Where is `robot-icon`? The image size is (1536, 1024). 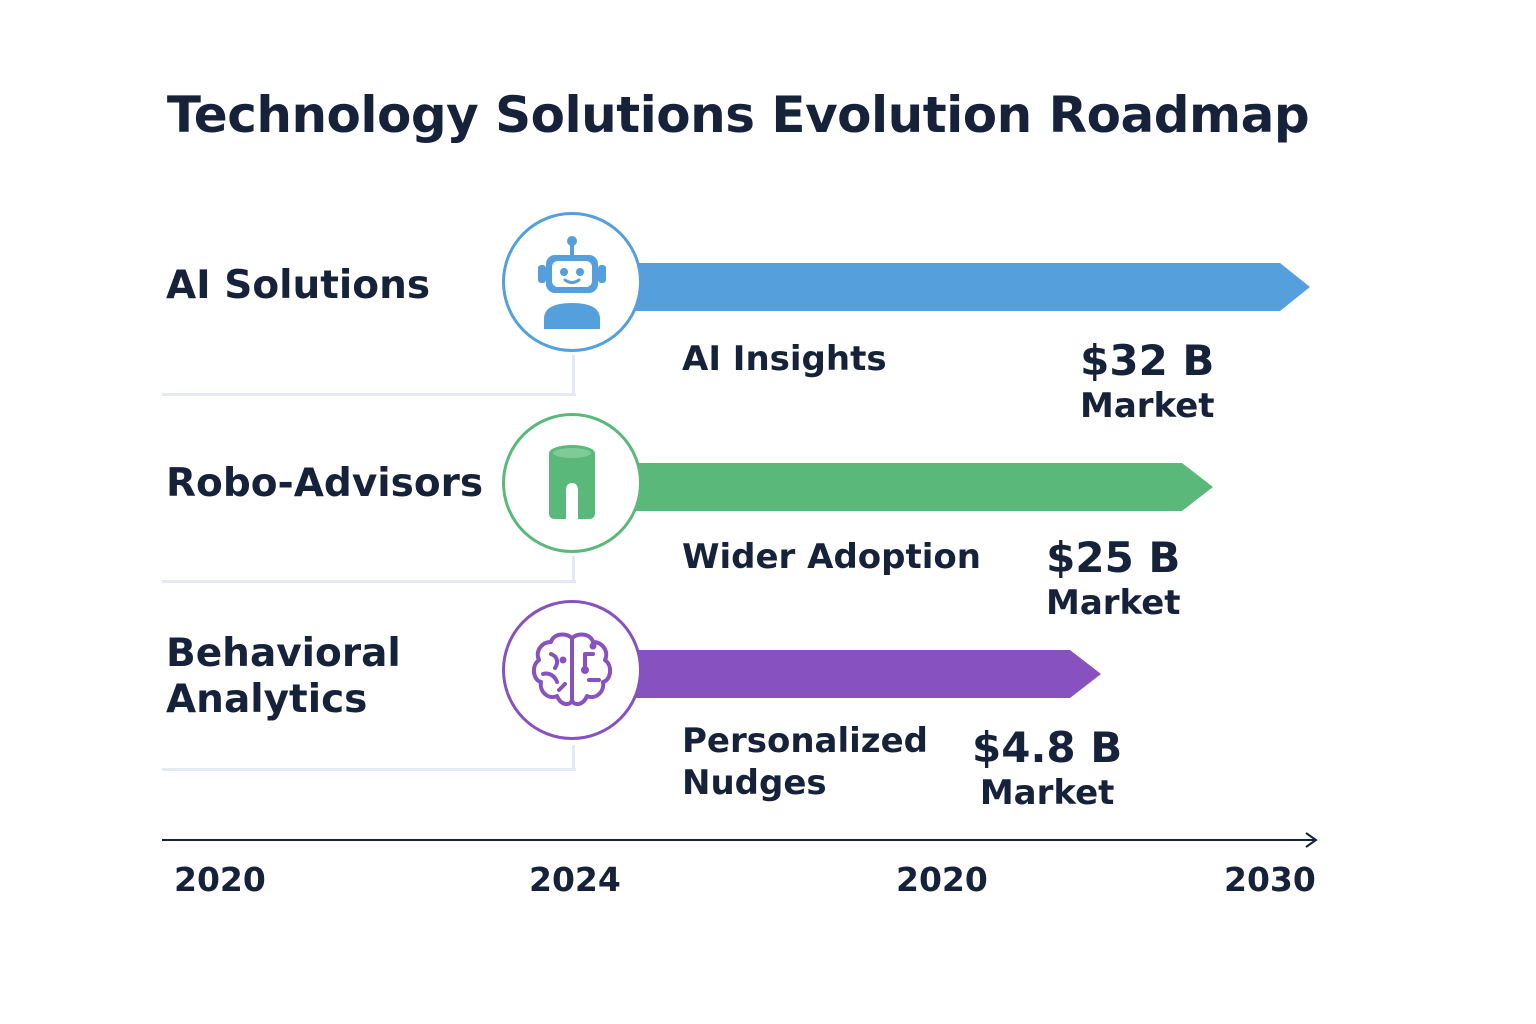 robot-icon is located at coordinates (572, 282).